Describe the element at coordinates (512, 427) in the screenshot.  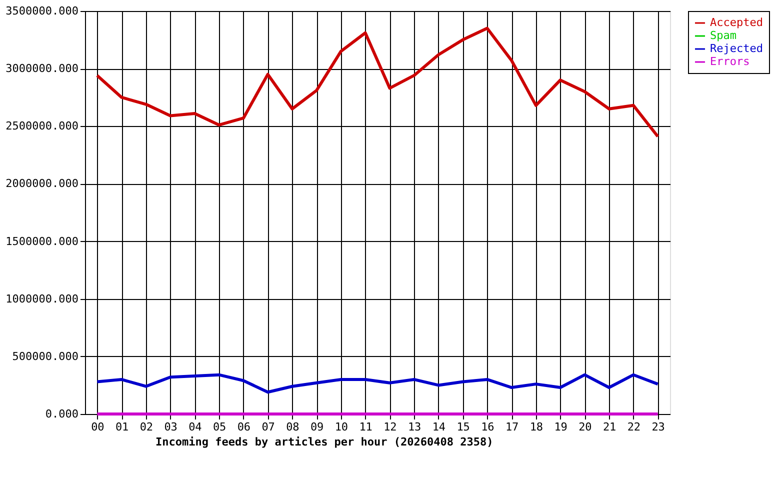
I see `x-tick-label: 17` at that location.